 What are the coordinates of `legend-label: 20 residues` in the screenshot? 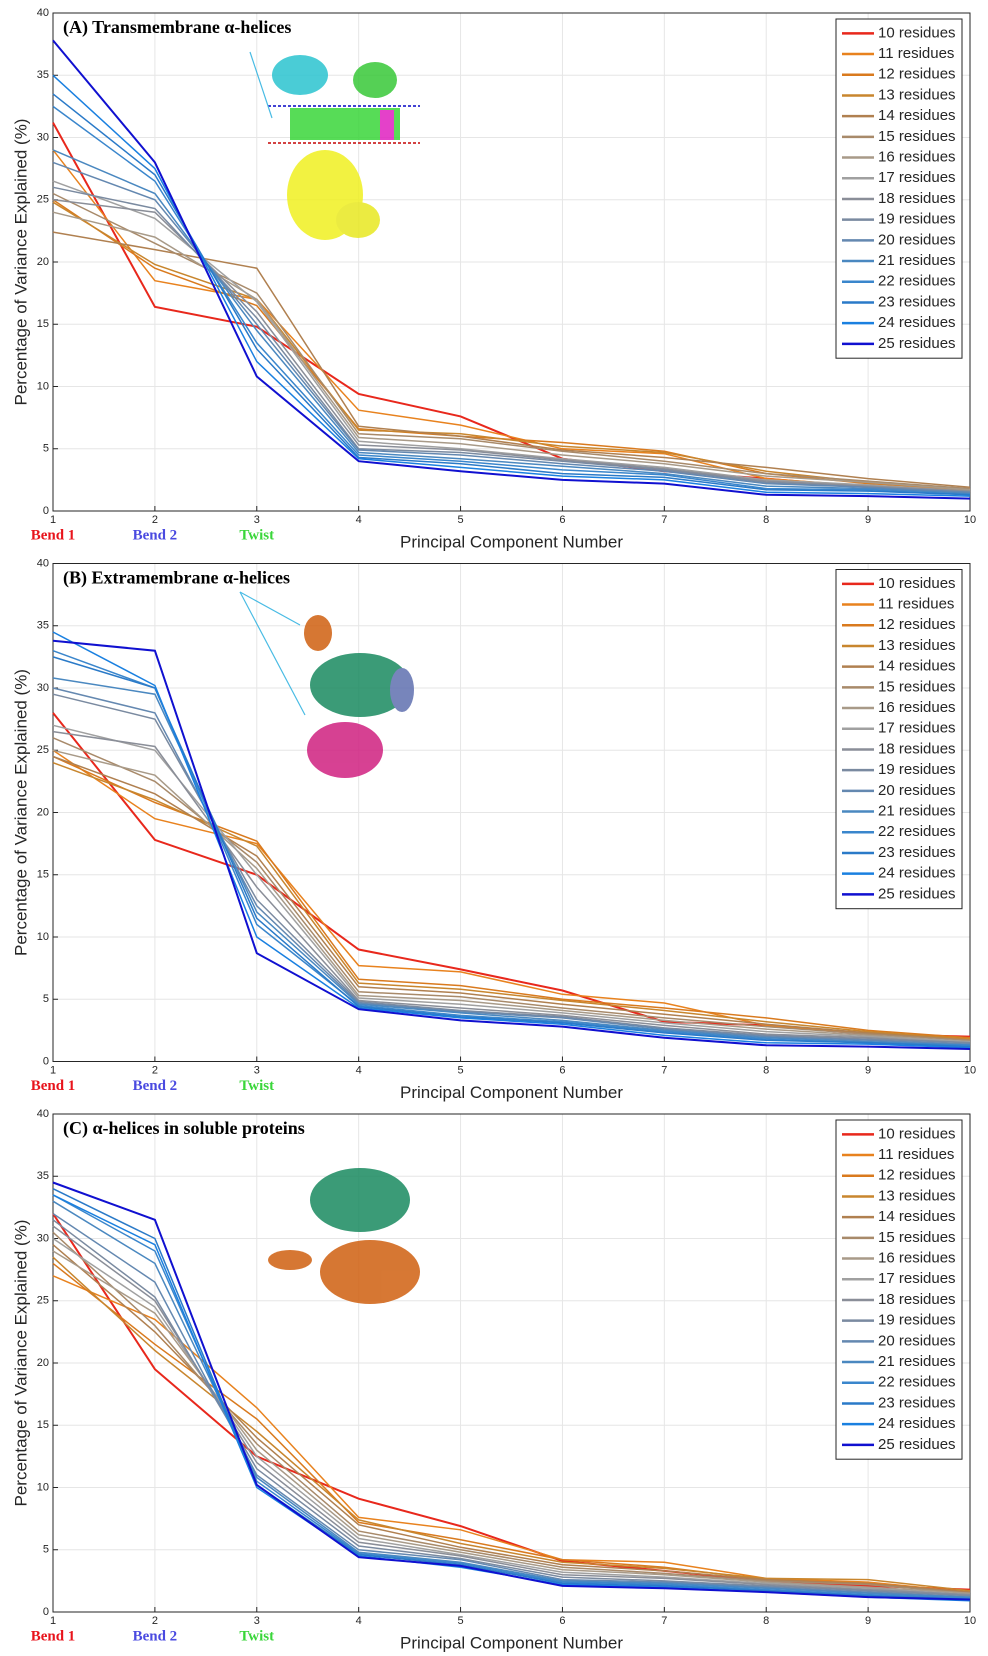 It's located at (917, 239).